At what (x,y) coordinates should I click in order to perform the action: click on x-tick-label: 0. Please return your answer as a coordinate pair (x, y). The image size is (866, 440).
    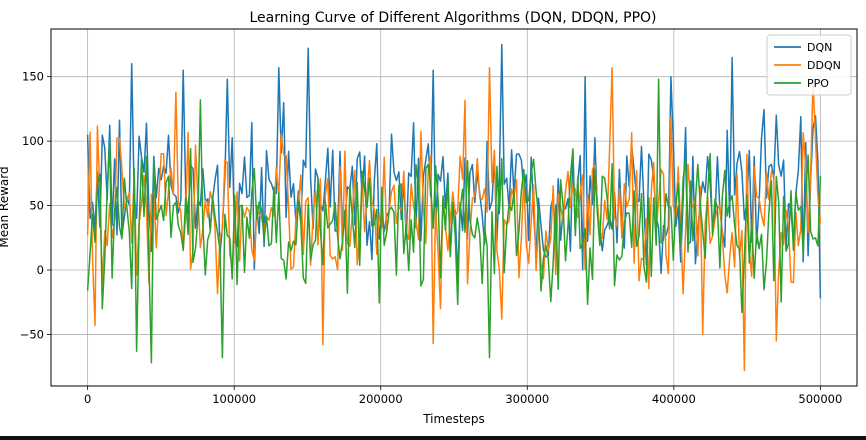
    Looking at the image, I should click on (87, 399).